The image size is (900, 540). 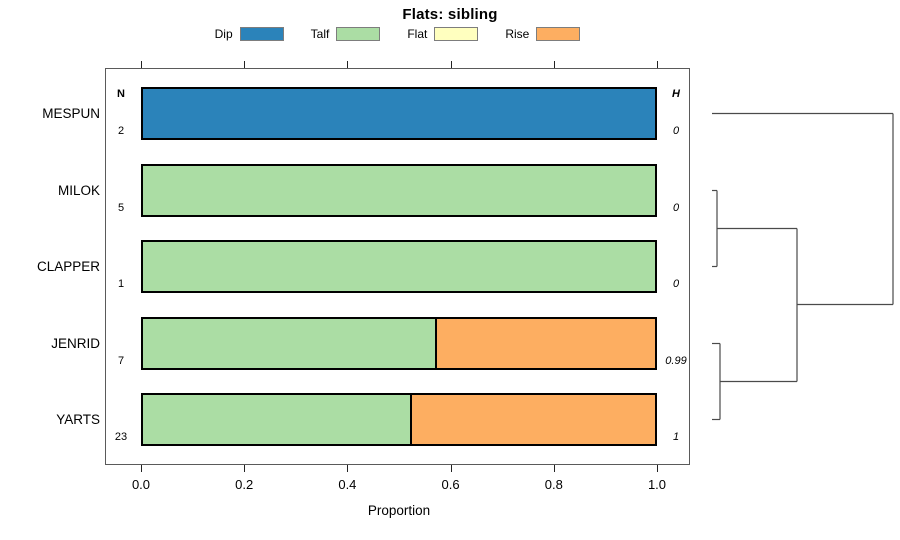 What do you see at coordinates (71, 113) in the screenshot?
I see `category-label-mespun: MESPUN` at bounding box center [71, 113].